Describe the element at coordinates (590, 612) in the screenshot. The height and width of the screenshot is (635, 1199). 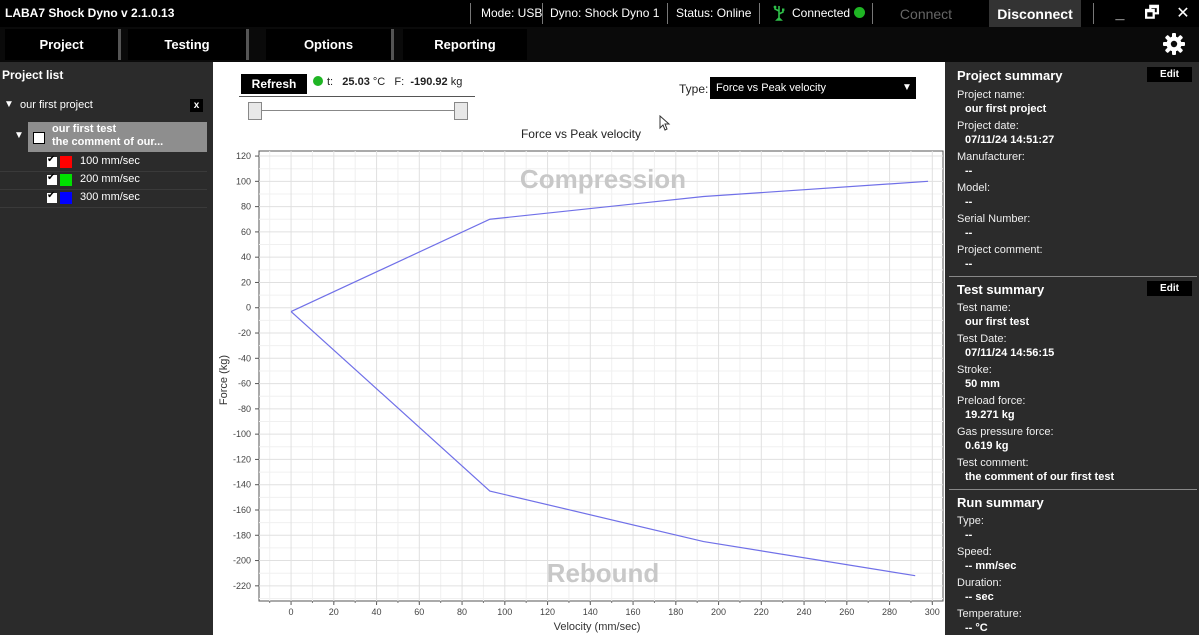
I see `x-tick-label: 140` at that location.